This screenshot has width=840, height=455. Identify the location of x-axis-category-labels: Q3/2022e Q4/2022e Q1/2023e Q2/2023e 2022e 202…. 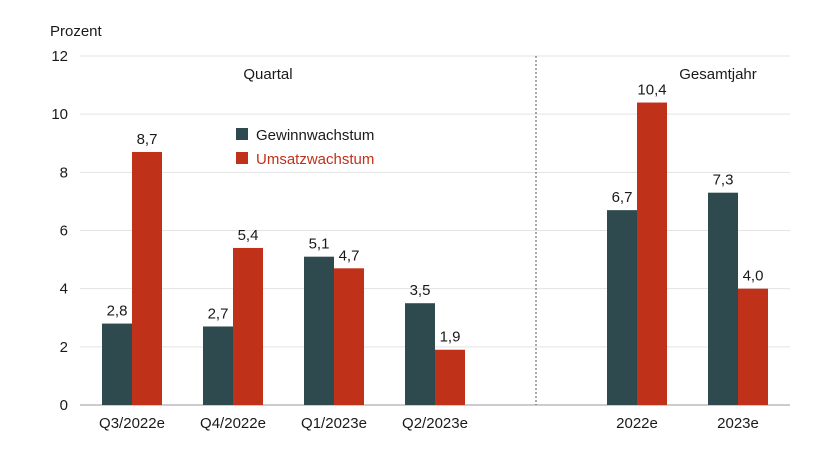
(429, 423).